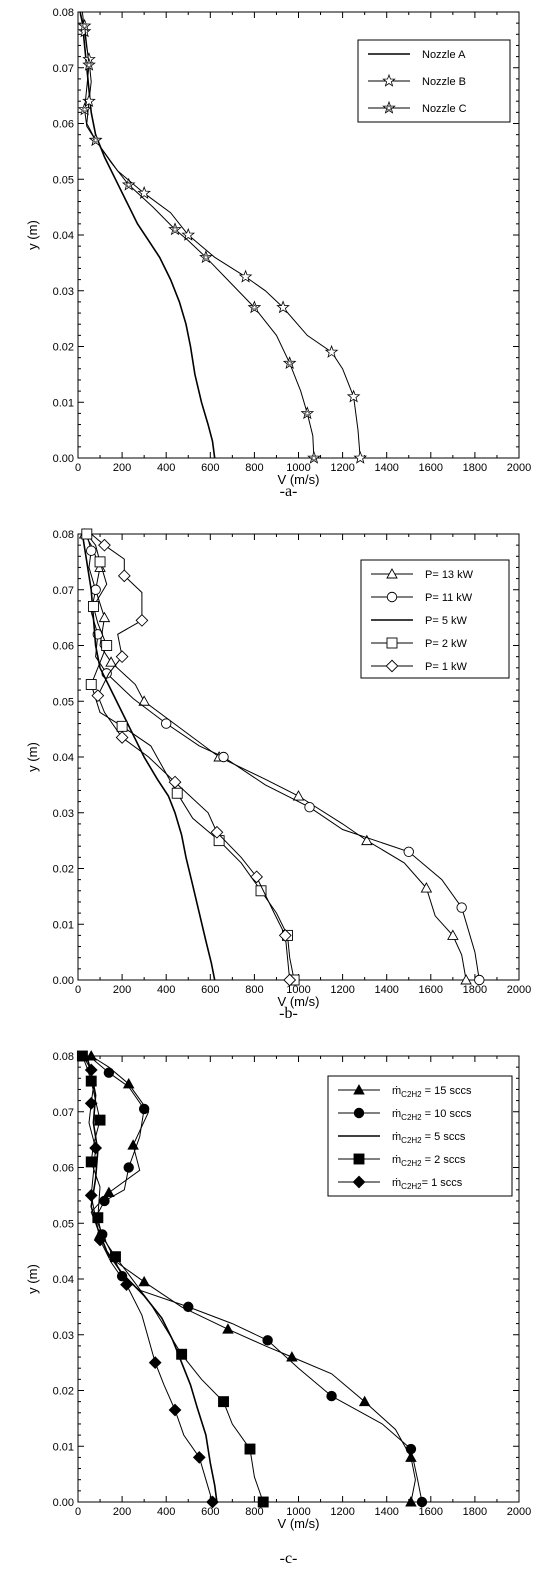 This screenshot has width=538, height=1573. Describe the element at coordinates (254, 990) in the screenshot. I see `x-tick-label: 800` at that location.